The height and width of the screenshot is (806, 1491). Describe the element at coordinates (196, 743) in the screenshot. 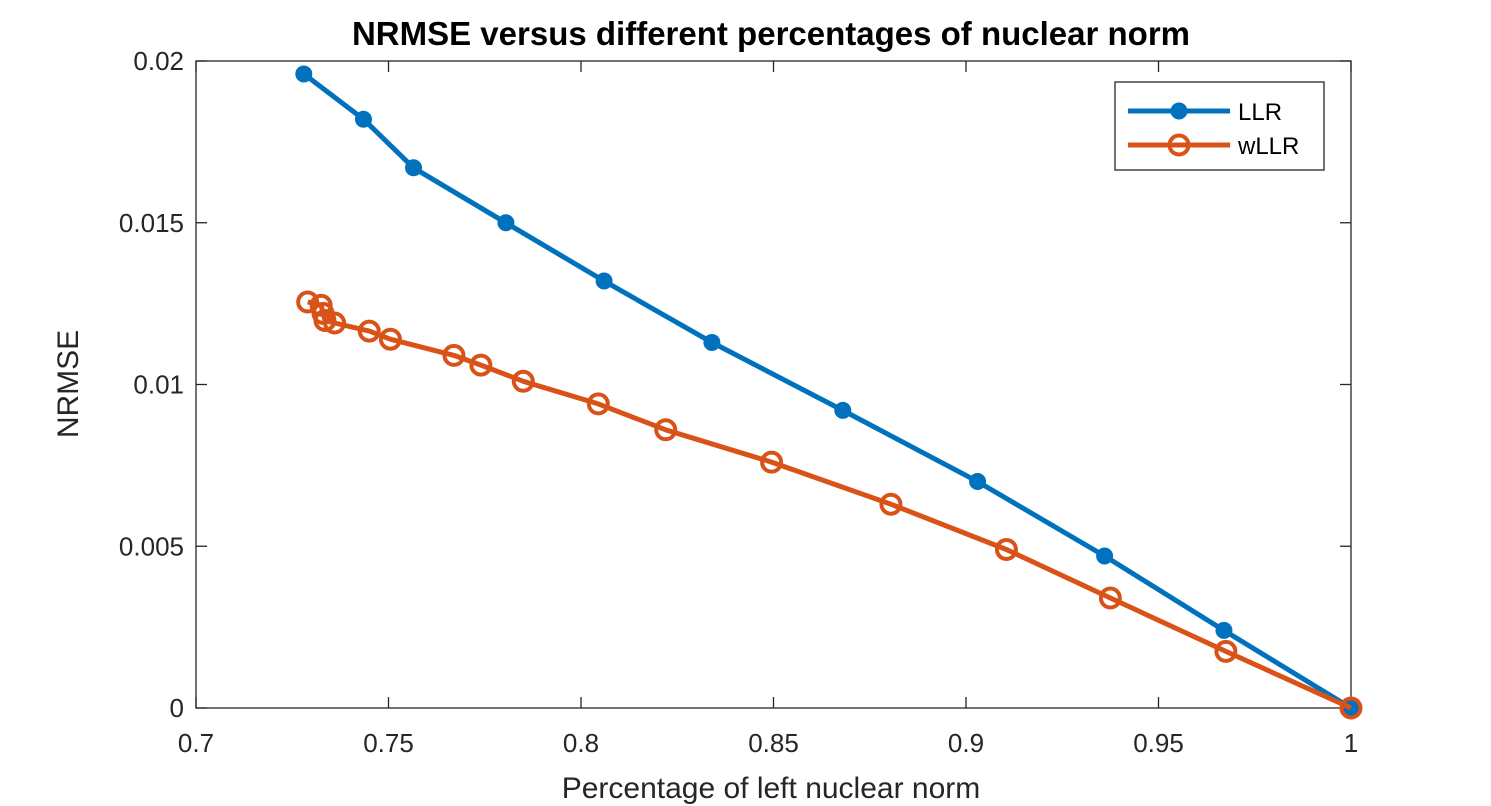

I see `x-tick-label: 0.7` at that location.